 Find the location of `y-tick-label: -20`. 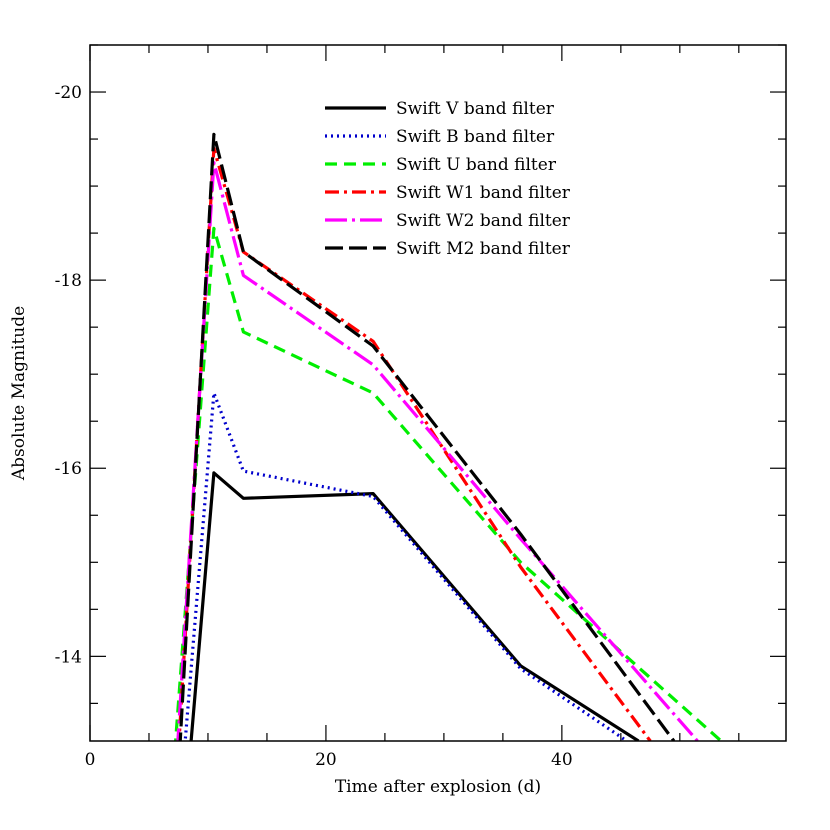

y-tick-label: -20 is located at coordinates (68, 93).